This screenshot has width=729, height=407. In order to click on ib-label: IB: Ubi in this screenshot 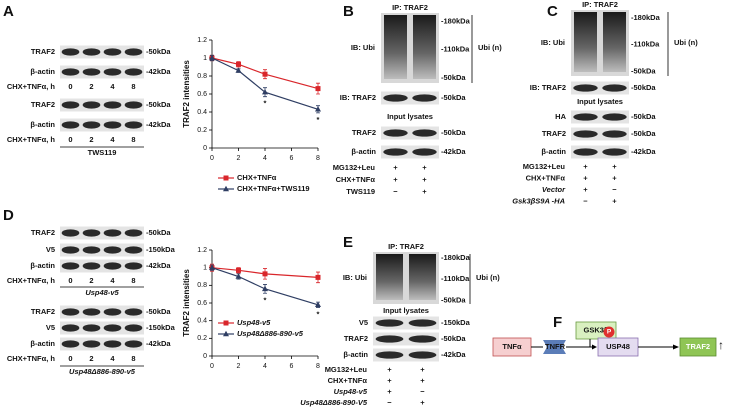, I will do `click(553, 42)`.